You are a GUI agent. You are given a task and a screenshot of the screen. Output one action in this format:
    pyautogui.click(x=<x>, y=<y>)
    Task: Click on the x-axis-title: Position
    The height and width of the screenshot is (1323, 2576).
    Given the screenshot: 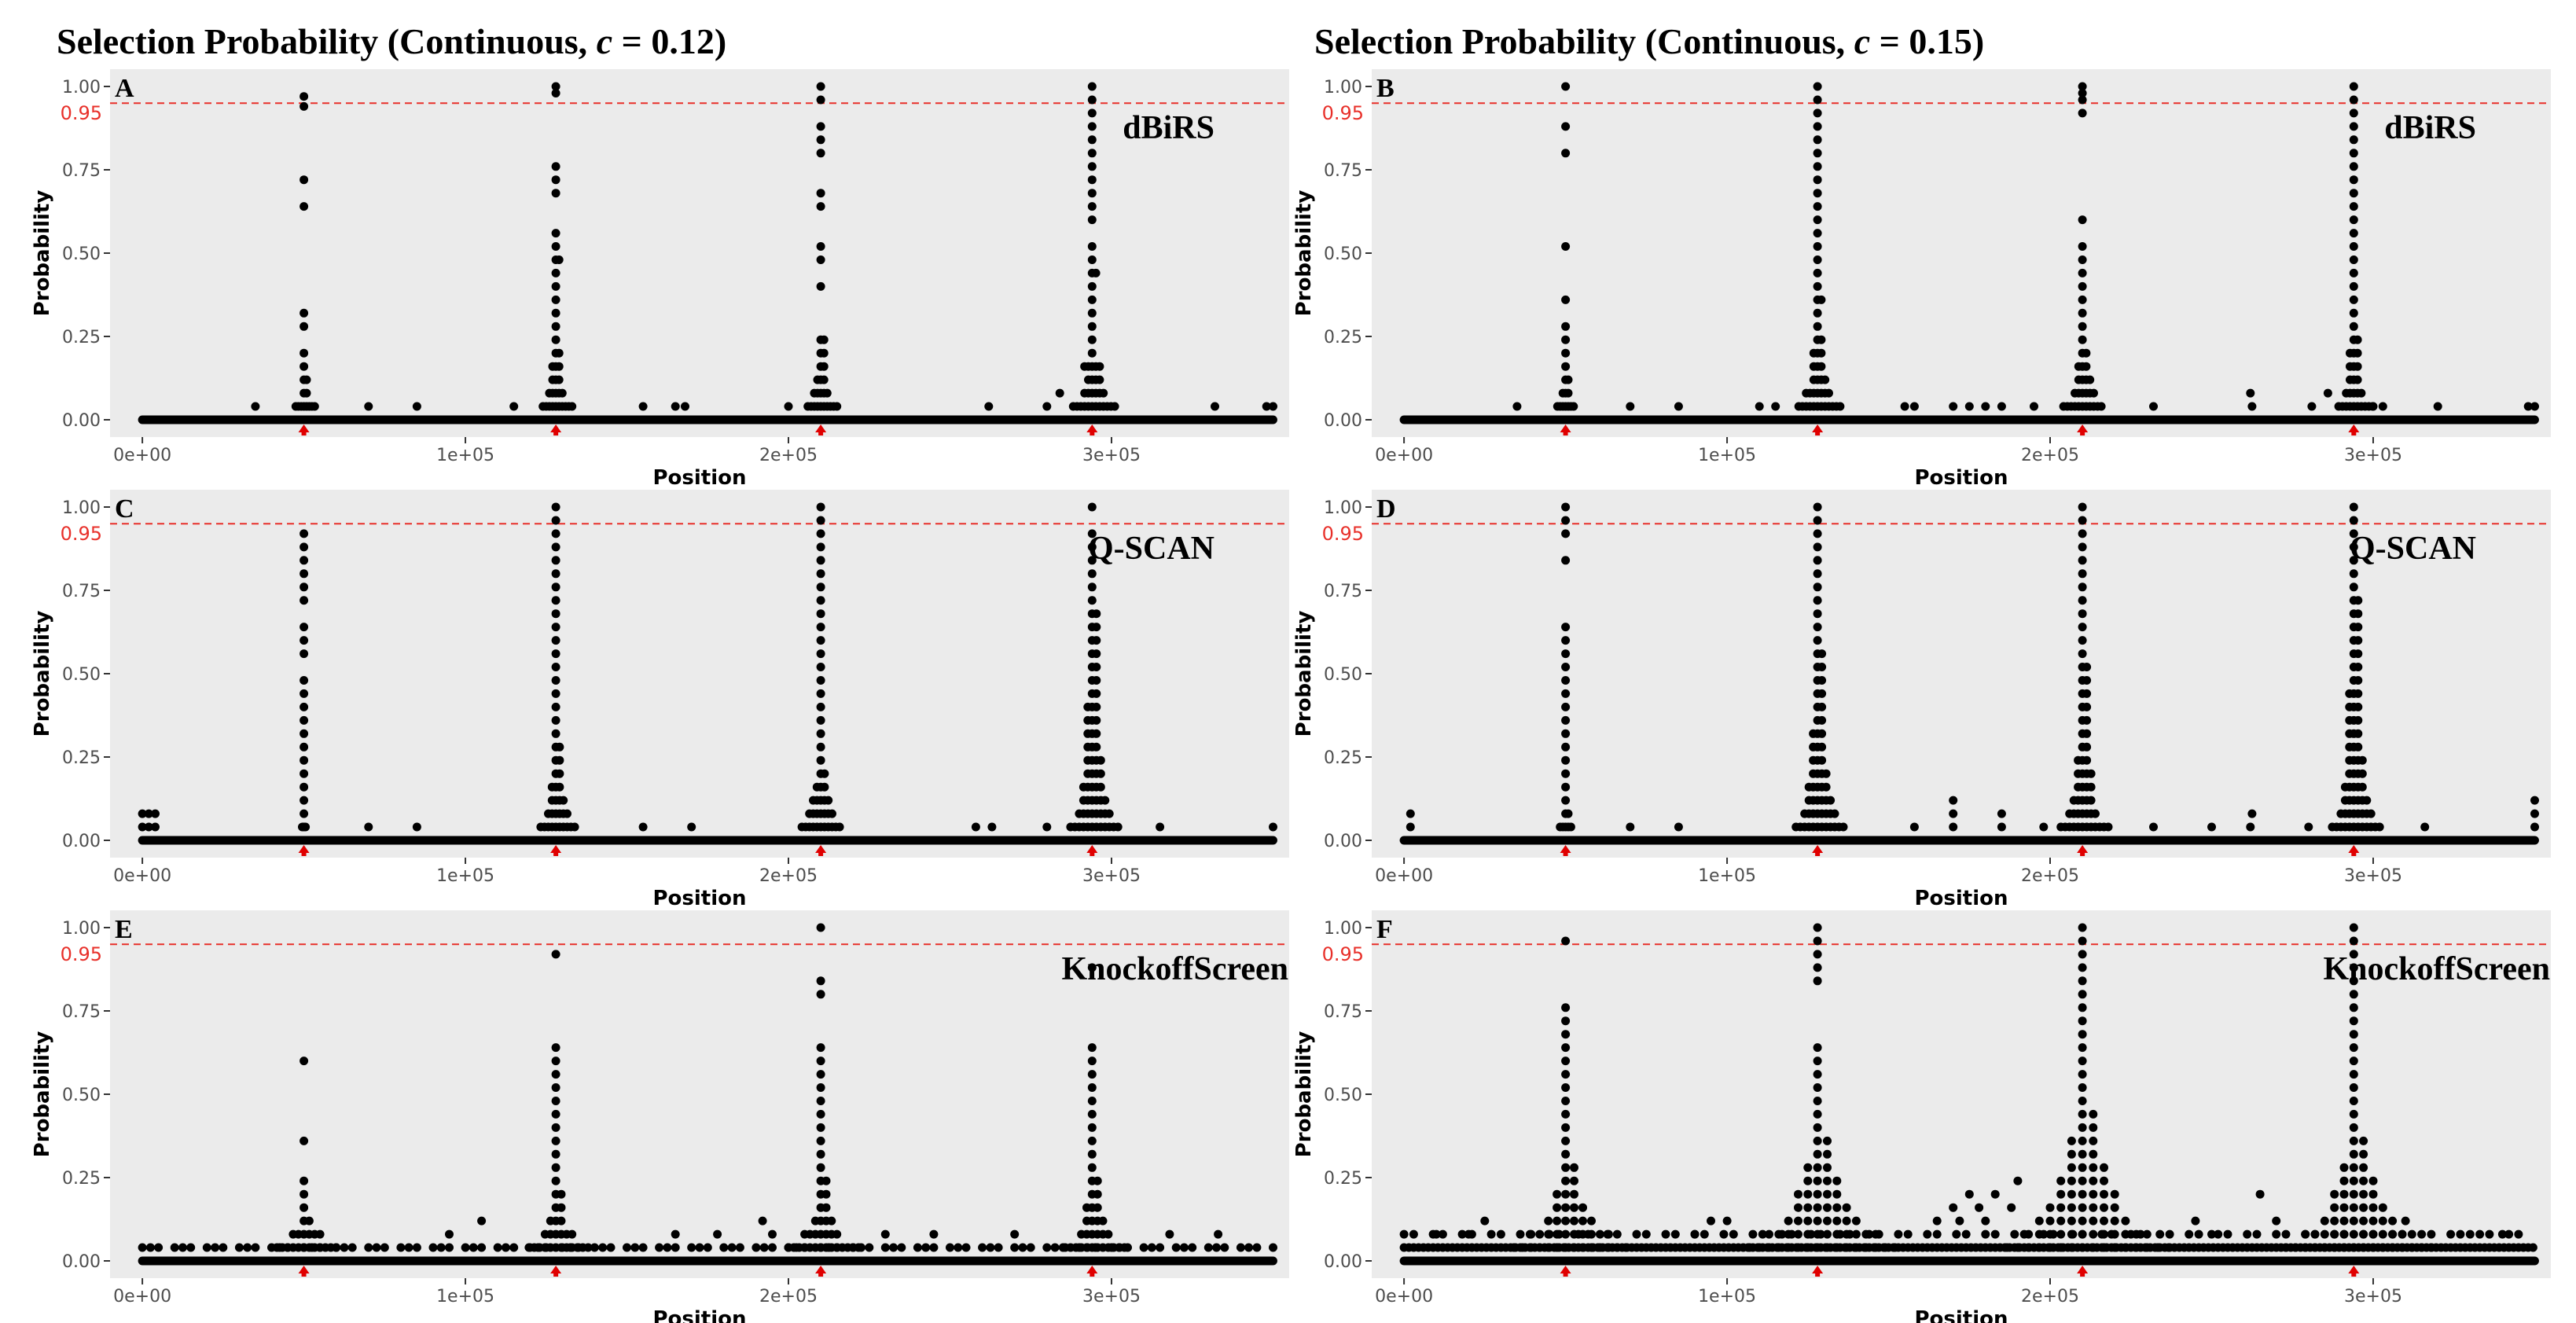 What is the action you would take?
    pyautogui.click(x=699, y=1315)
    